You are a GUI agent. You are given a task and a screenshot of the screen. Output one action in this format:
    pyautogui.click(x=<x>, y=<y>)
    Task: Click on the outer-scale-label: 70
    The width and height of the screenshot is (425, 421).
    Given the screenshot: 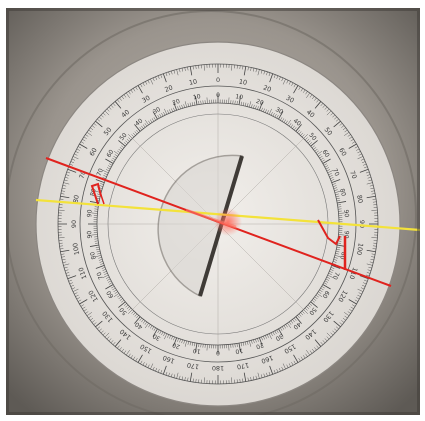 What is the action you would take?
    pyautogui.click(x=83, y=175)
    